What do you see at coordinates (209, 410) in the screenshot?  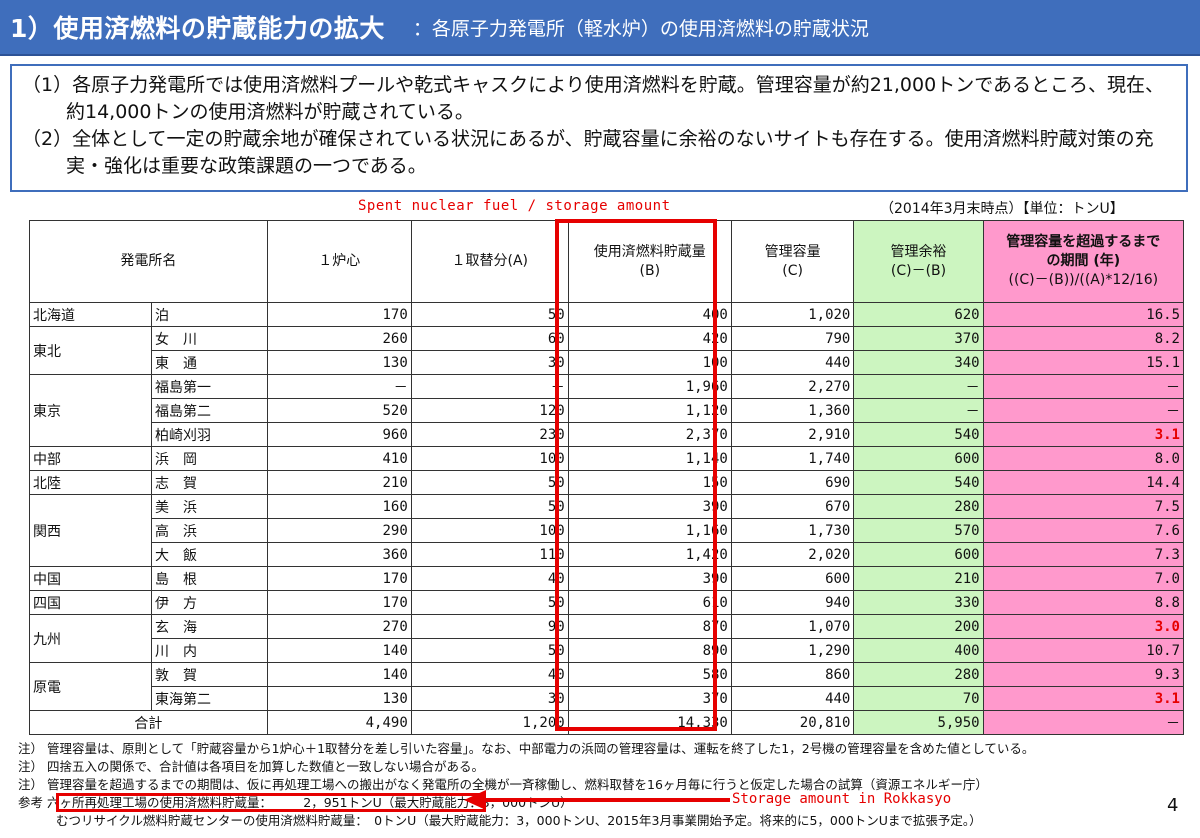 I see `plant-cell: 福島第二` at bounding box center [209, 410].